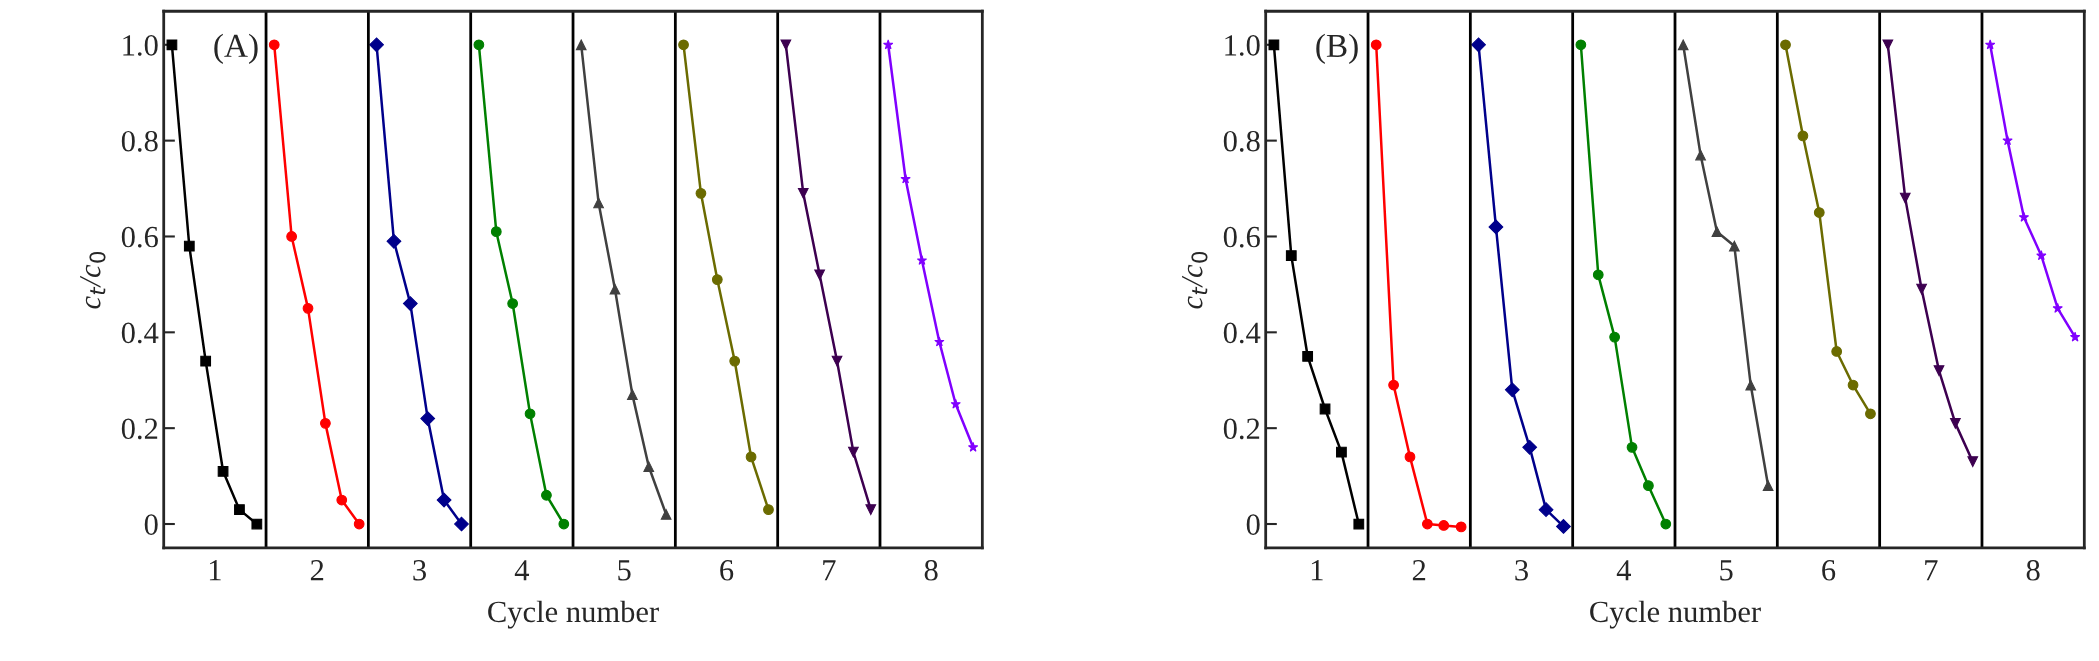 The width and height of the screenshot is (2099, 661). What do you see at coordinates (1521, 570) in the screenshot?
I see `x-tick-label: 3` at bounding box center [1521, 570].